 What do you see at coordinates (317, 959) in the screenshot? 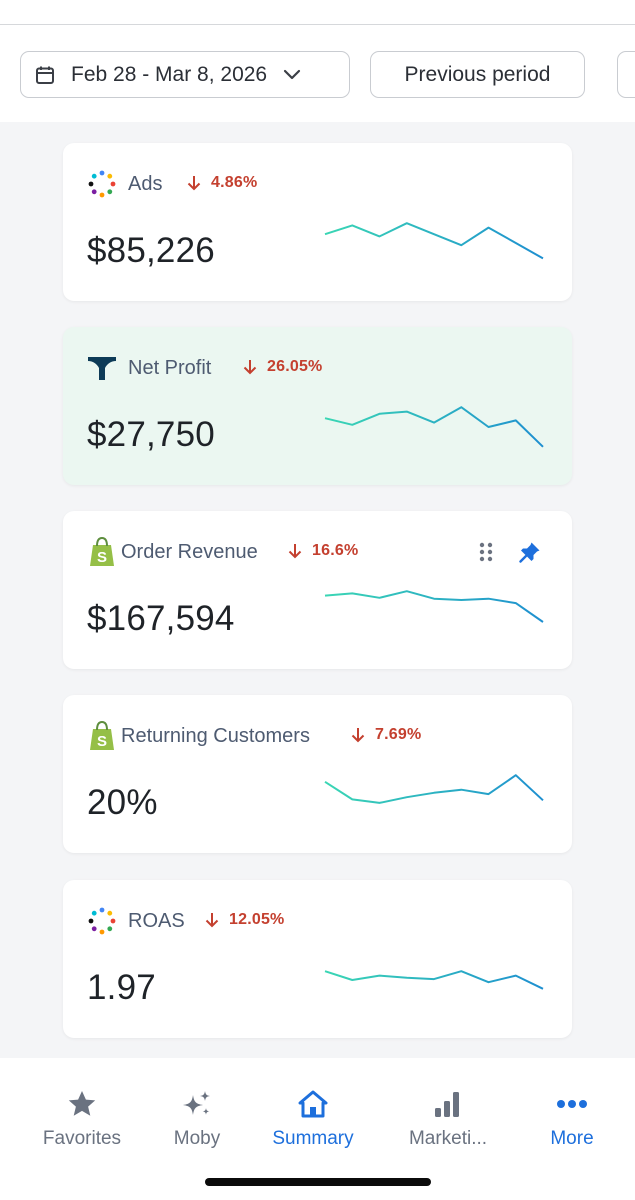
I see `metric-card-roas: ROAS 12.05% 1.97` at bounding box center [317, 959].